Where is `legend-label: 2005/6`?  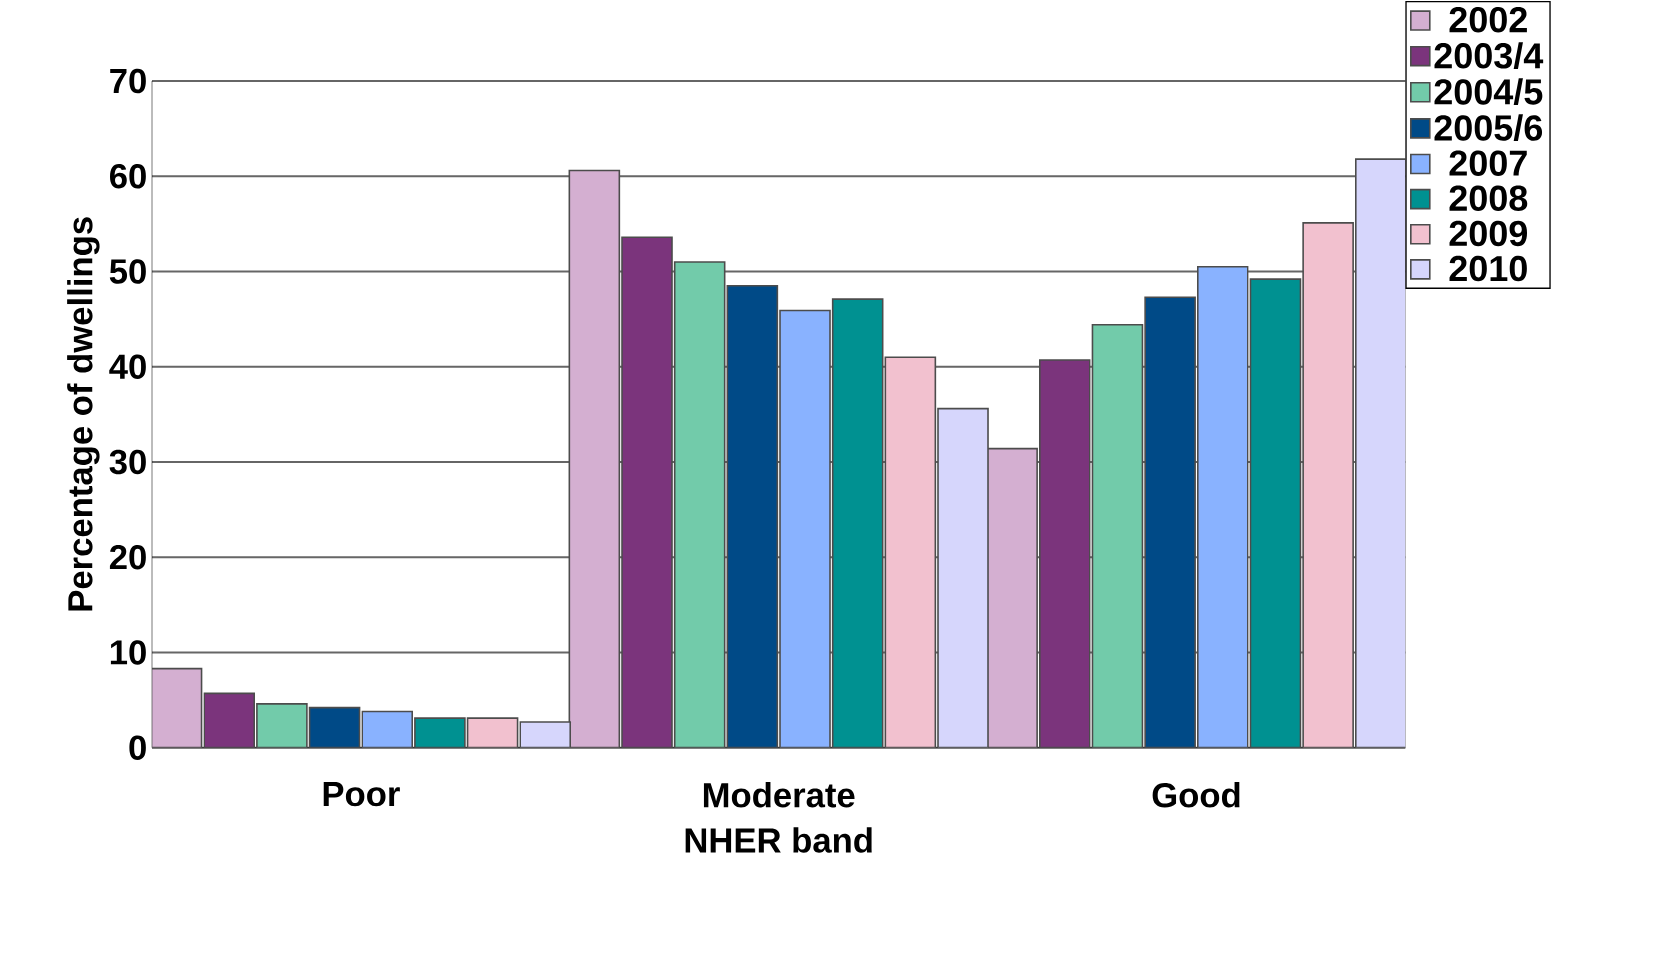 legend-label: 2005/6 is located at coordinates (1488, 128).